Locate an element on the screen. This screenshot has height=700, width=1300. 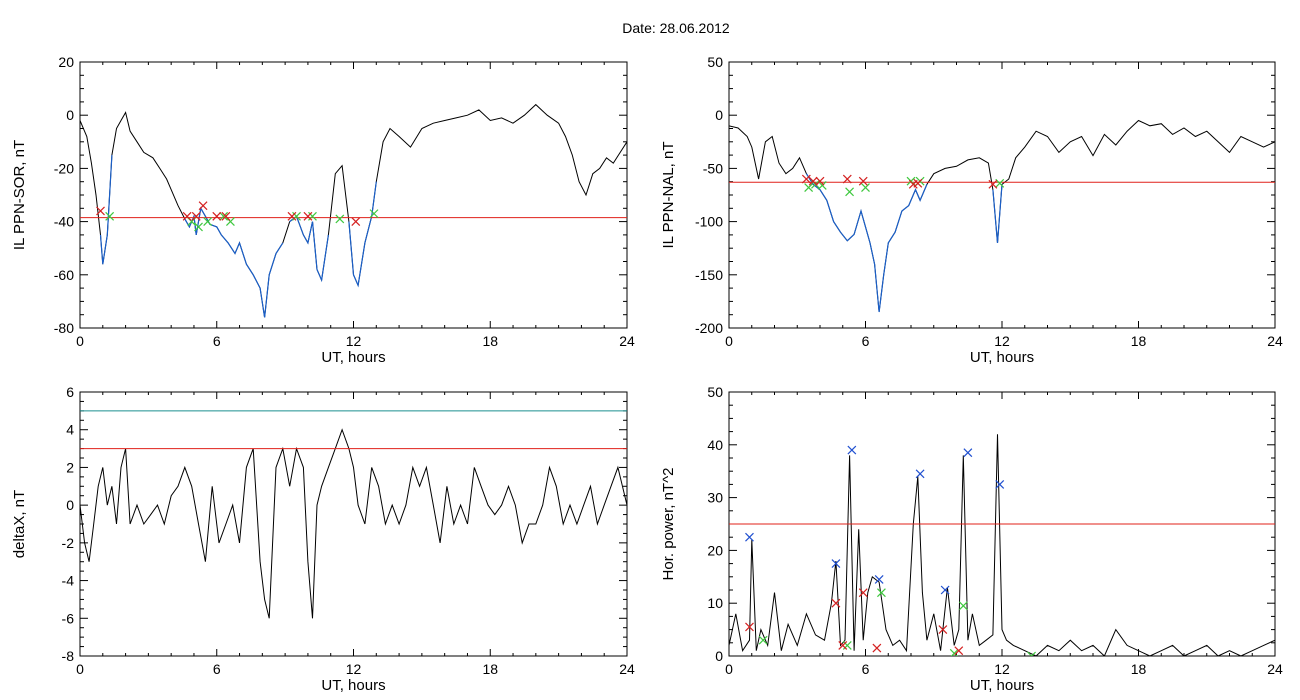
y-tick-label: -50 is located at coordinates (713, 168).